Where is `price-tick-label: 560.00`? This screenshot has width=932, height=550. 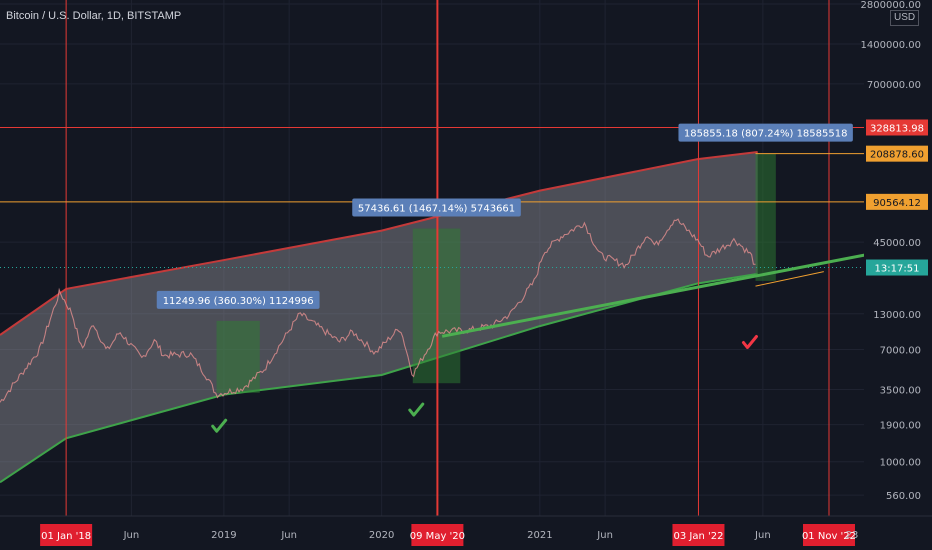 price-tick-label: 560.00 is located at coordinates (903, 496).